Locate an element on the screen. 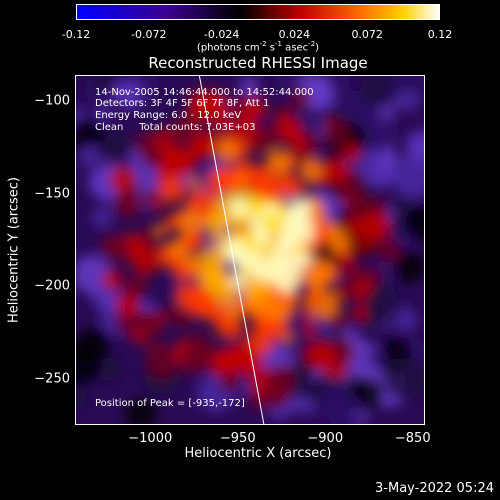 The height and width of the screenshot is (500, 500). footer-date: 3-May-2022 05:24 is located at coordinates (434, 488).